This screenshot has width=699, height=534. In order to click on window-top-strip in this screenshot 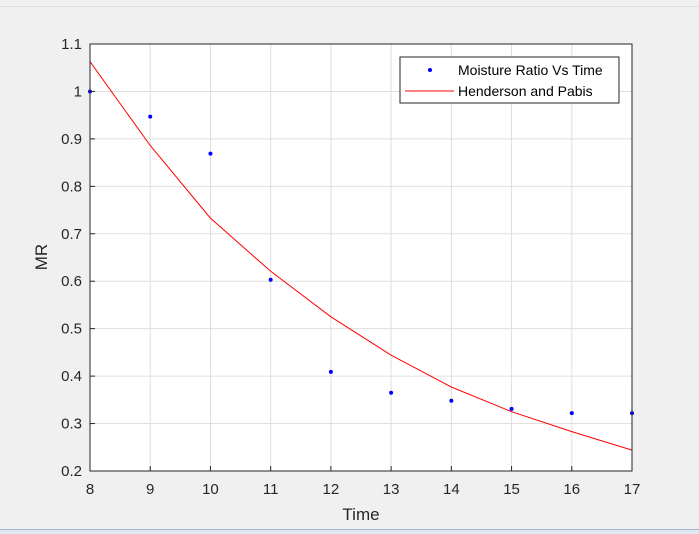, I will do `click(349, 3)`.